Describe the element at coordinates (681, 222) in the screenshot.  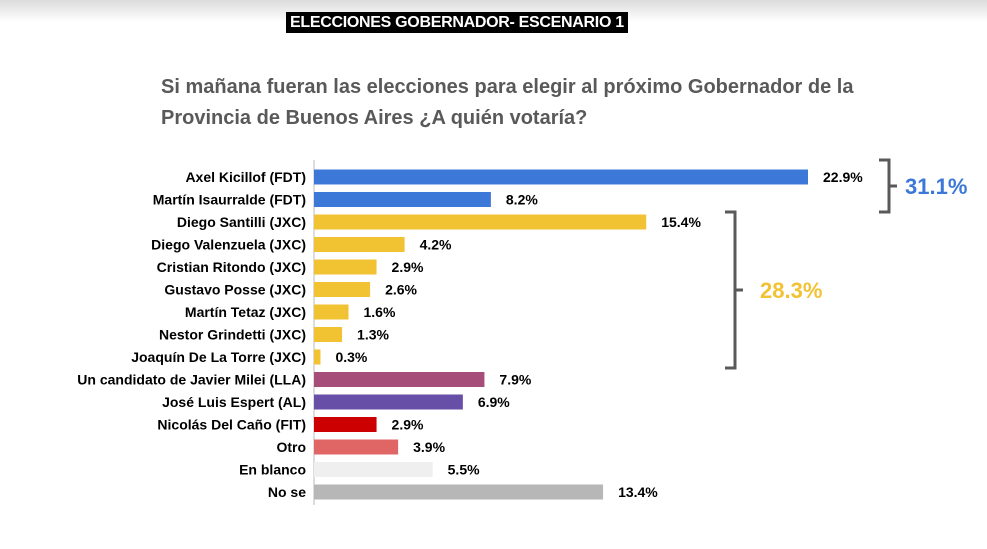
I see `value-label: 15.4%` at that location.